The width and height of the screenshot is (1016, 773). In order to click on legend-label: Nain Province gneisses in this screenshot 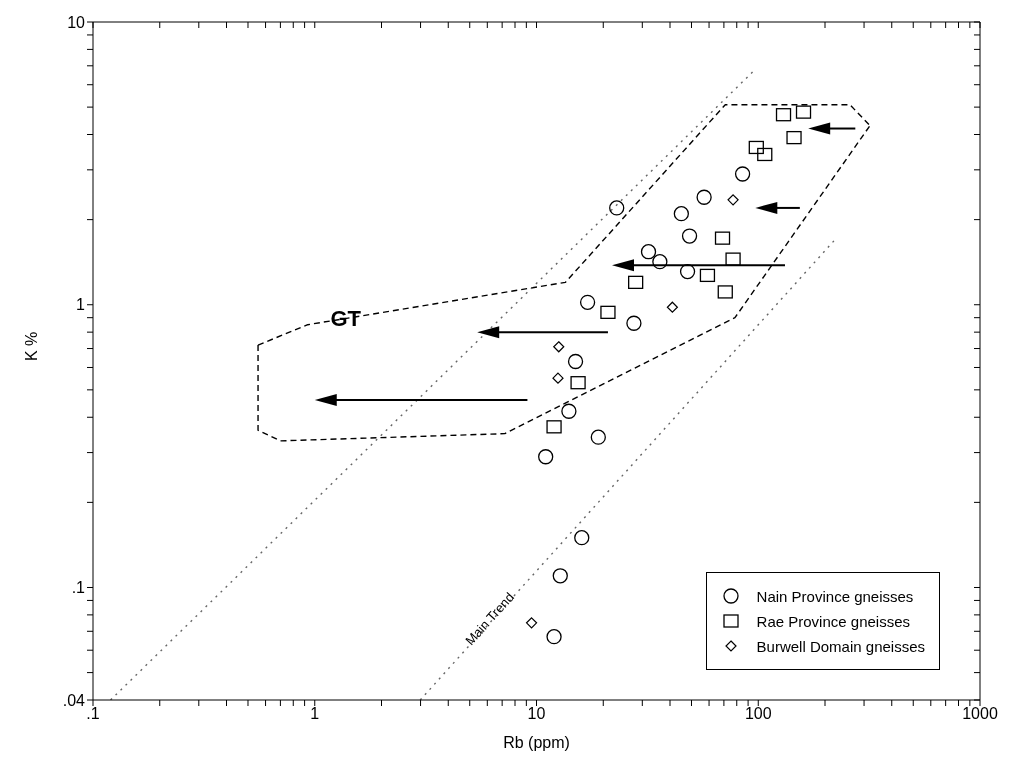, I will do `click(835, 596)`.